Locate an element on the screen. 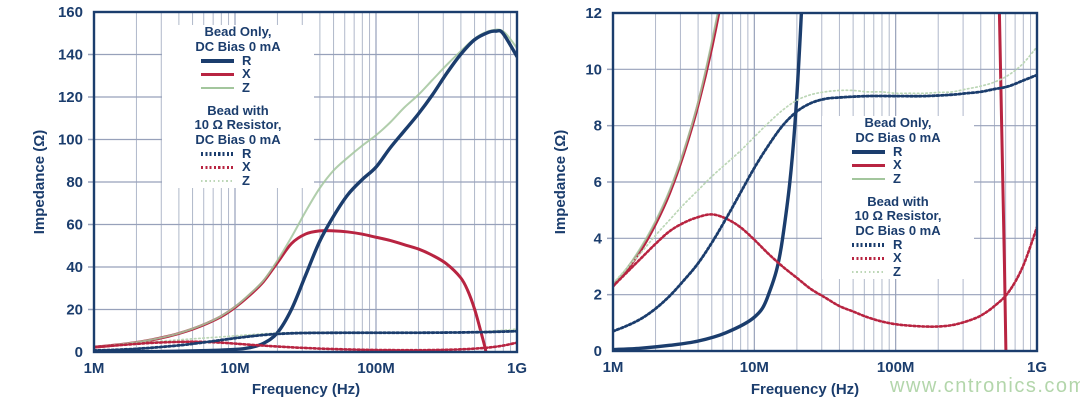 The image size is (1080, 405). y-tick-label: 2 is located at coordinates (598, 295).